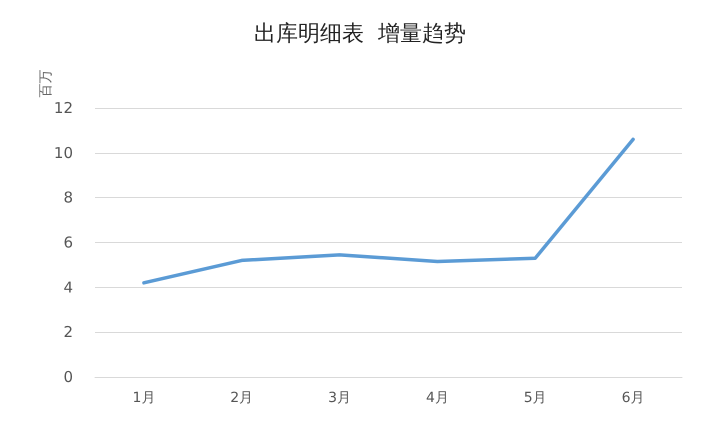 The height and width of the screenshot is (425, 720). Describe the element at coordinates (68, 332) in the screenshot. I see `y-tick-label: 2` at that location.